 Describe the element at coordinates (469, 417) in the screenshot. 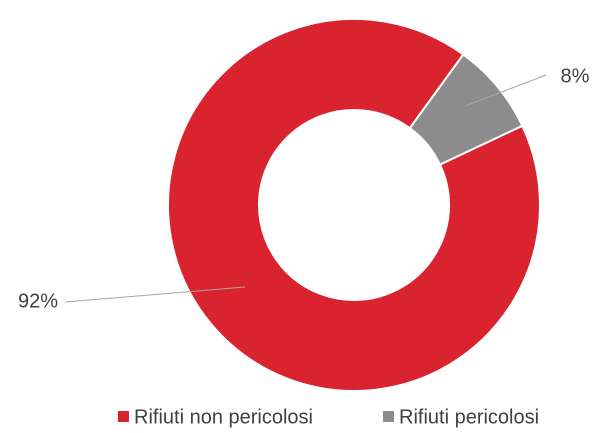

I see `legend-label: Rifiuti pericolosi` at that location.